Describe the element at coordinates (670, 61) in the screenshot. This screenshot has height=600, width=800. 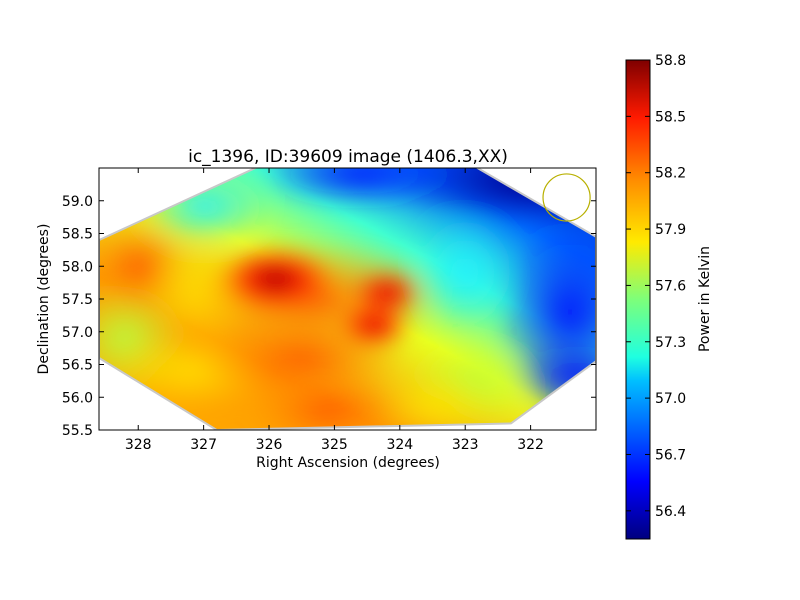
I see `colorbar-tick-label: 58.8` at that location.